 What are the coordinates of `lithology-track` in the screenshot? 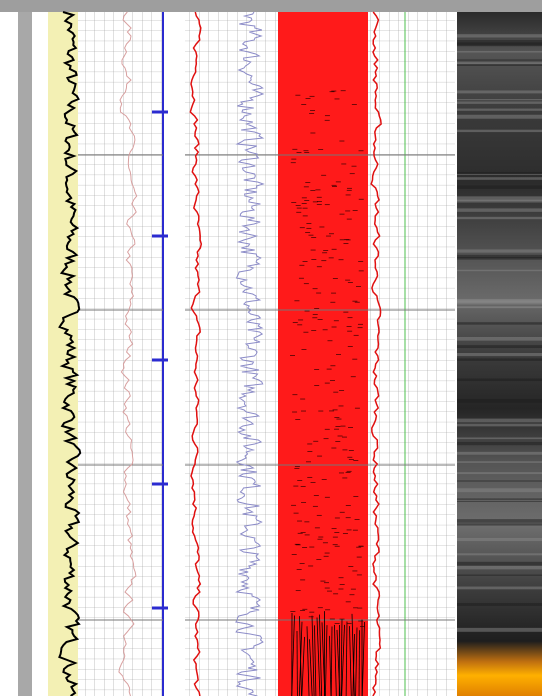 It's located at (63, 354).